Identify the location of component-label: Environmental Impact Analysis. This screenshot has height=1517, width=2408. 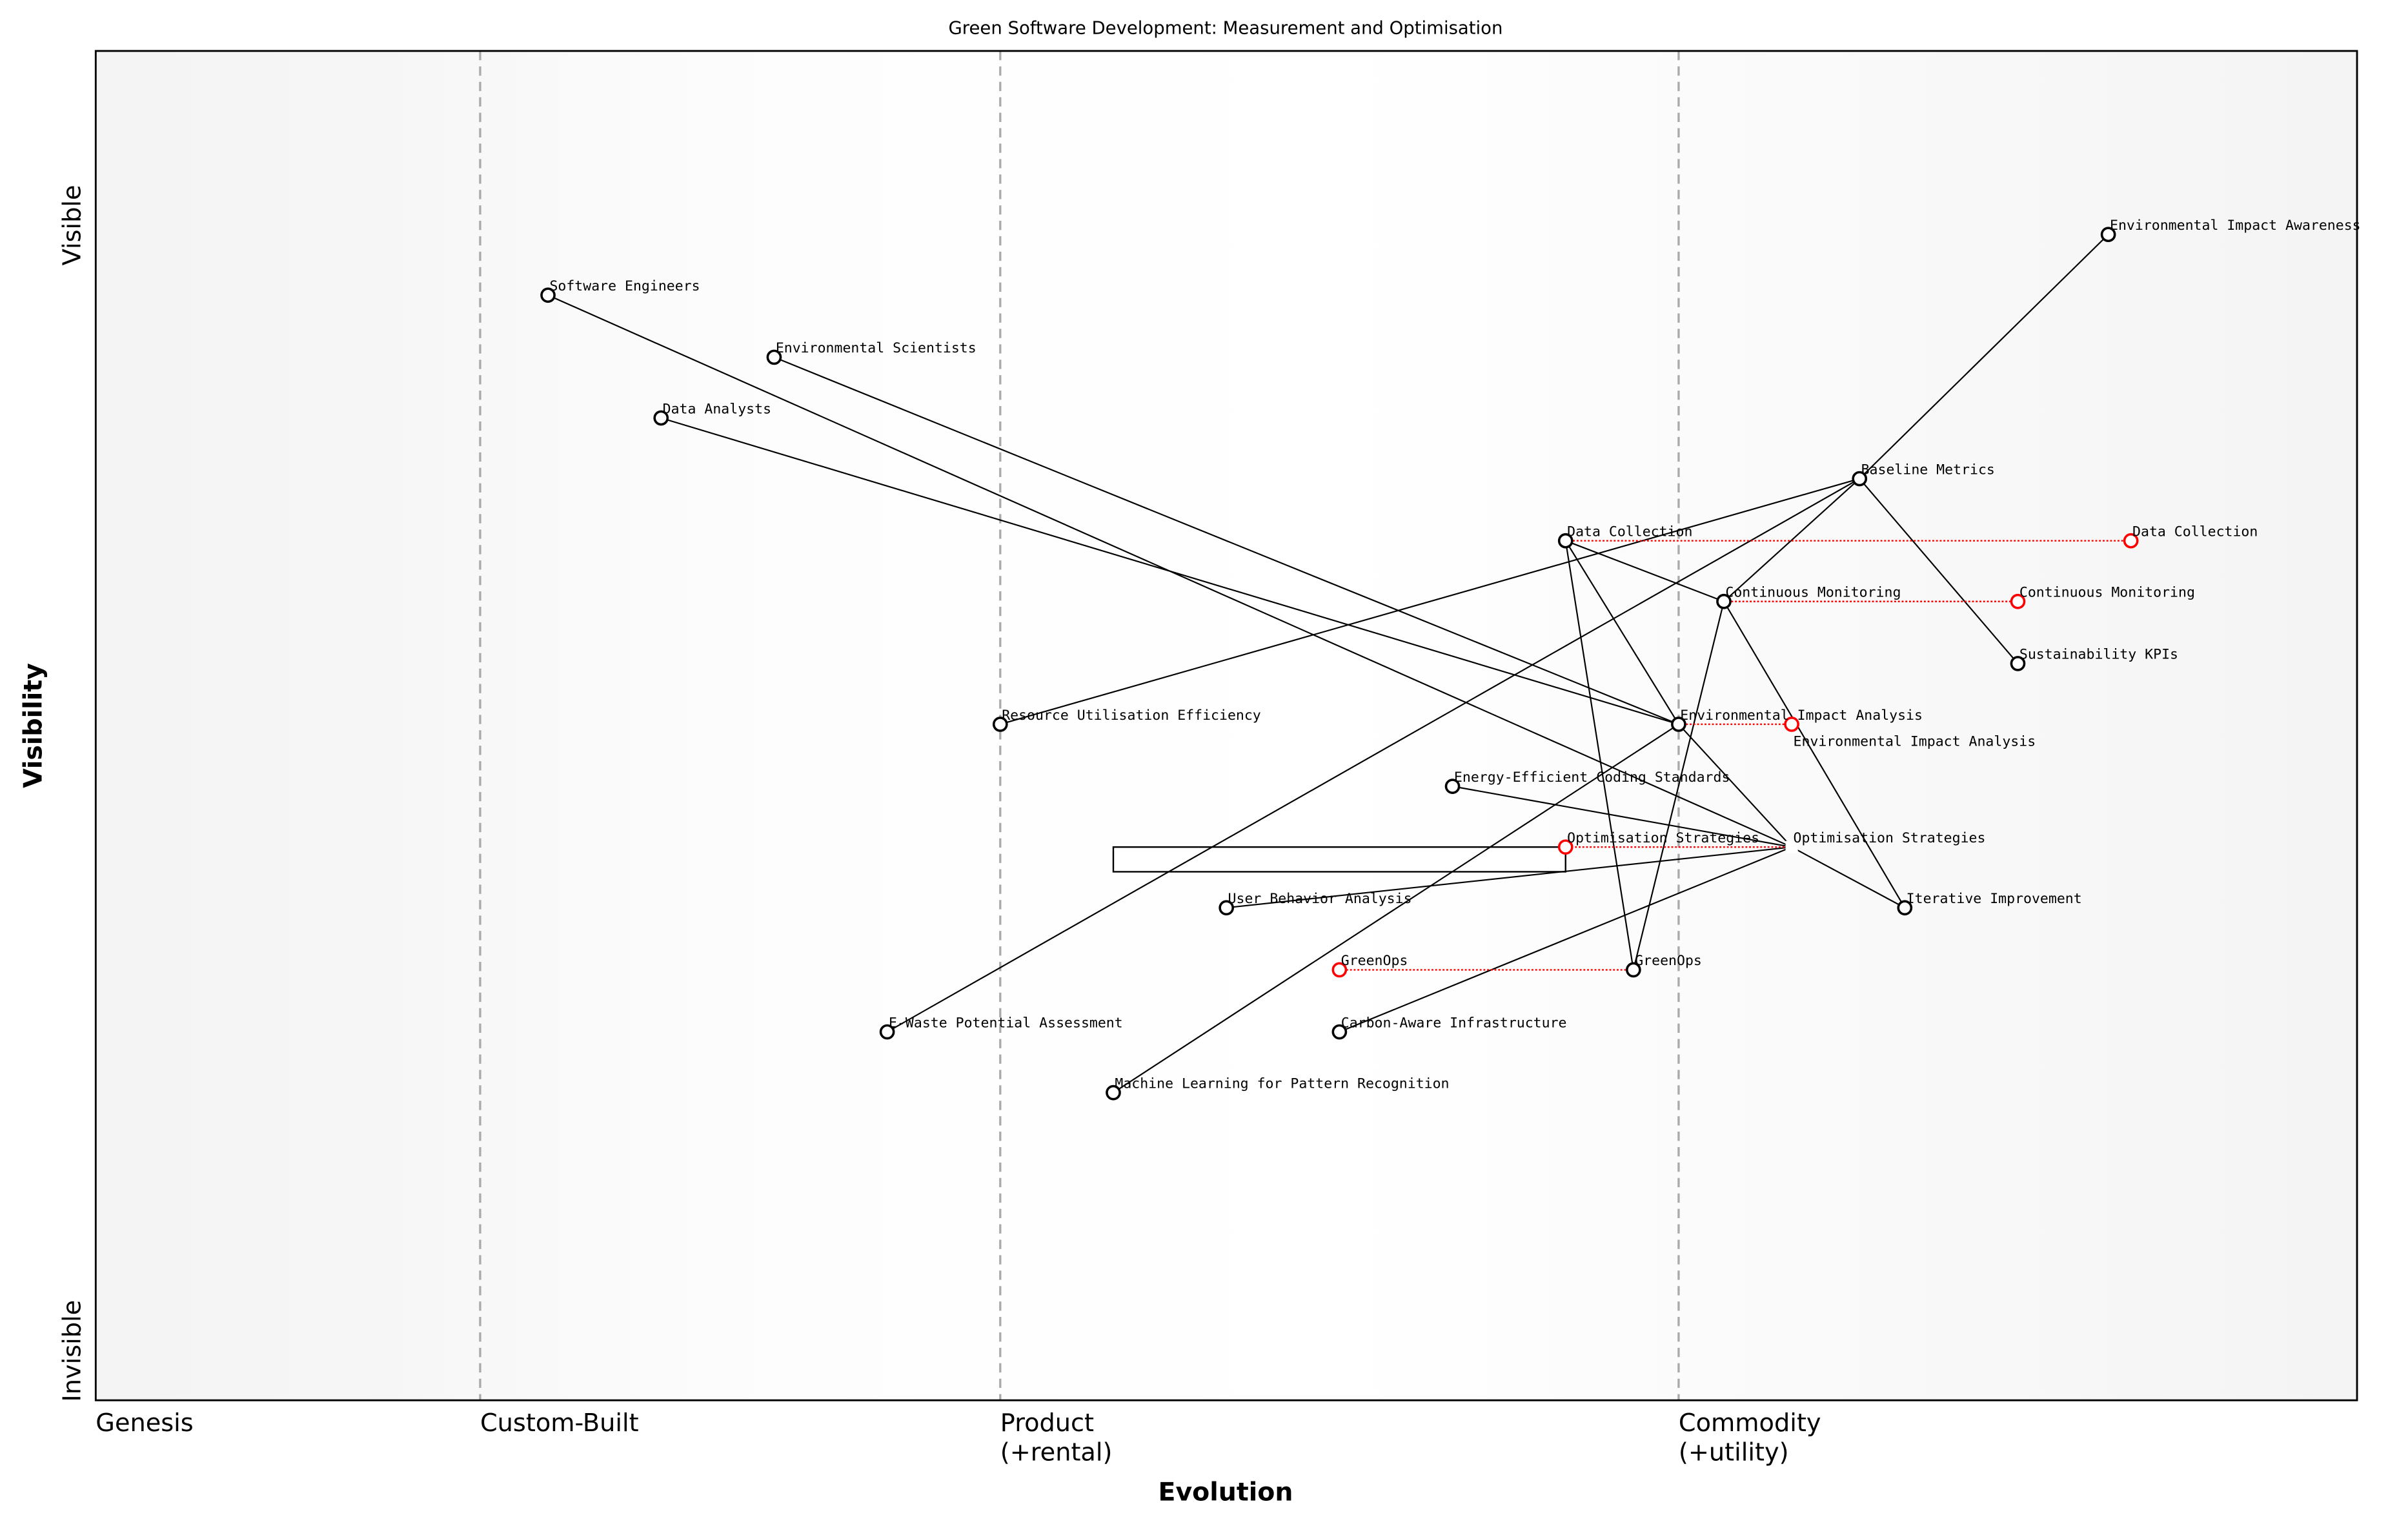
(1802, 716).